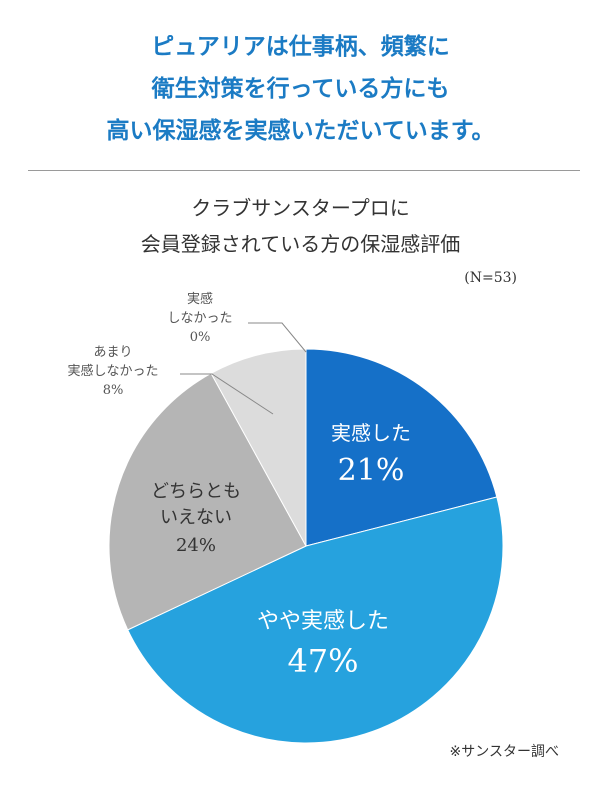 This screenshot has height=800, width=601. Describe the element at coordinates (199, 318) in the screenshot. I see `slice-label-5-line-2: しなかった` at that location.